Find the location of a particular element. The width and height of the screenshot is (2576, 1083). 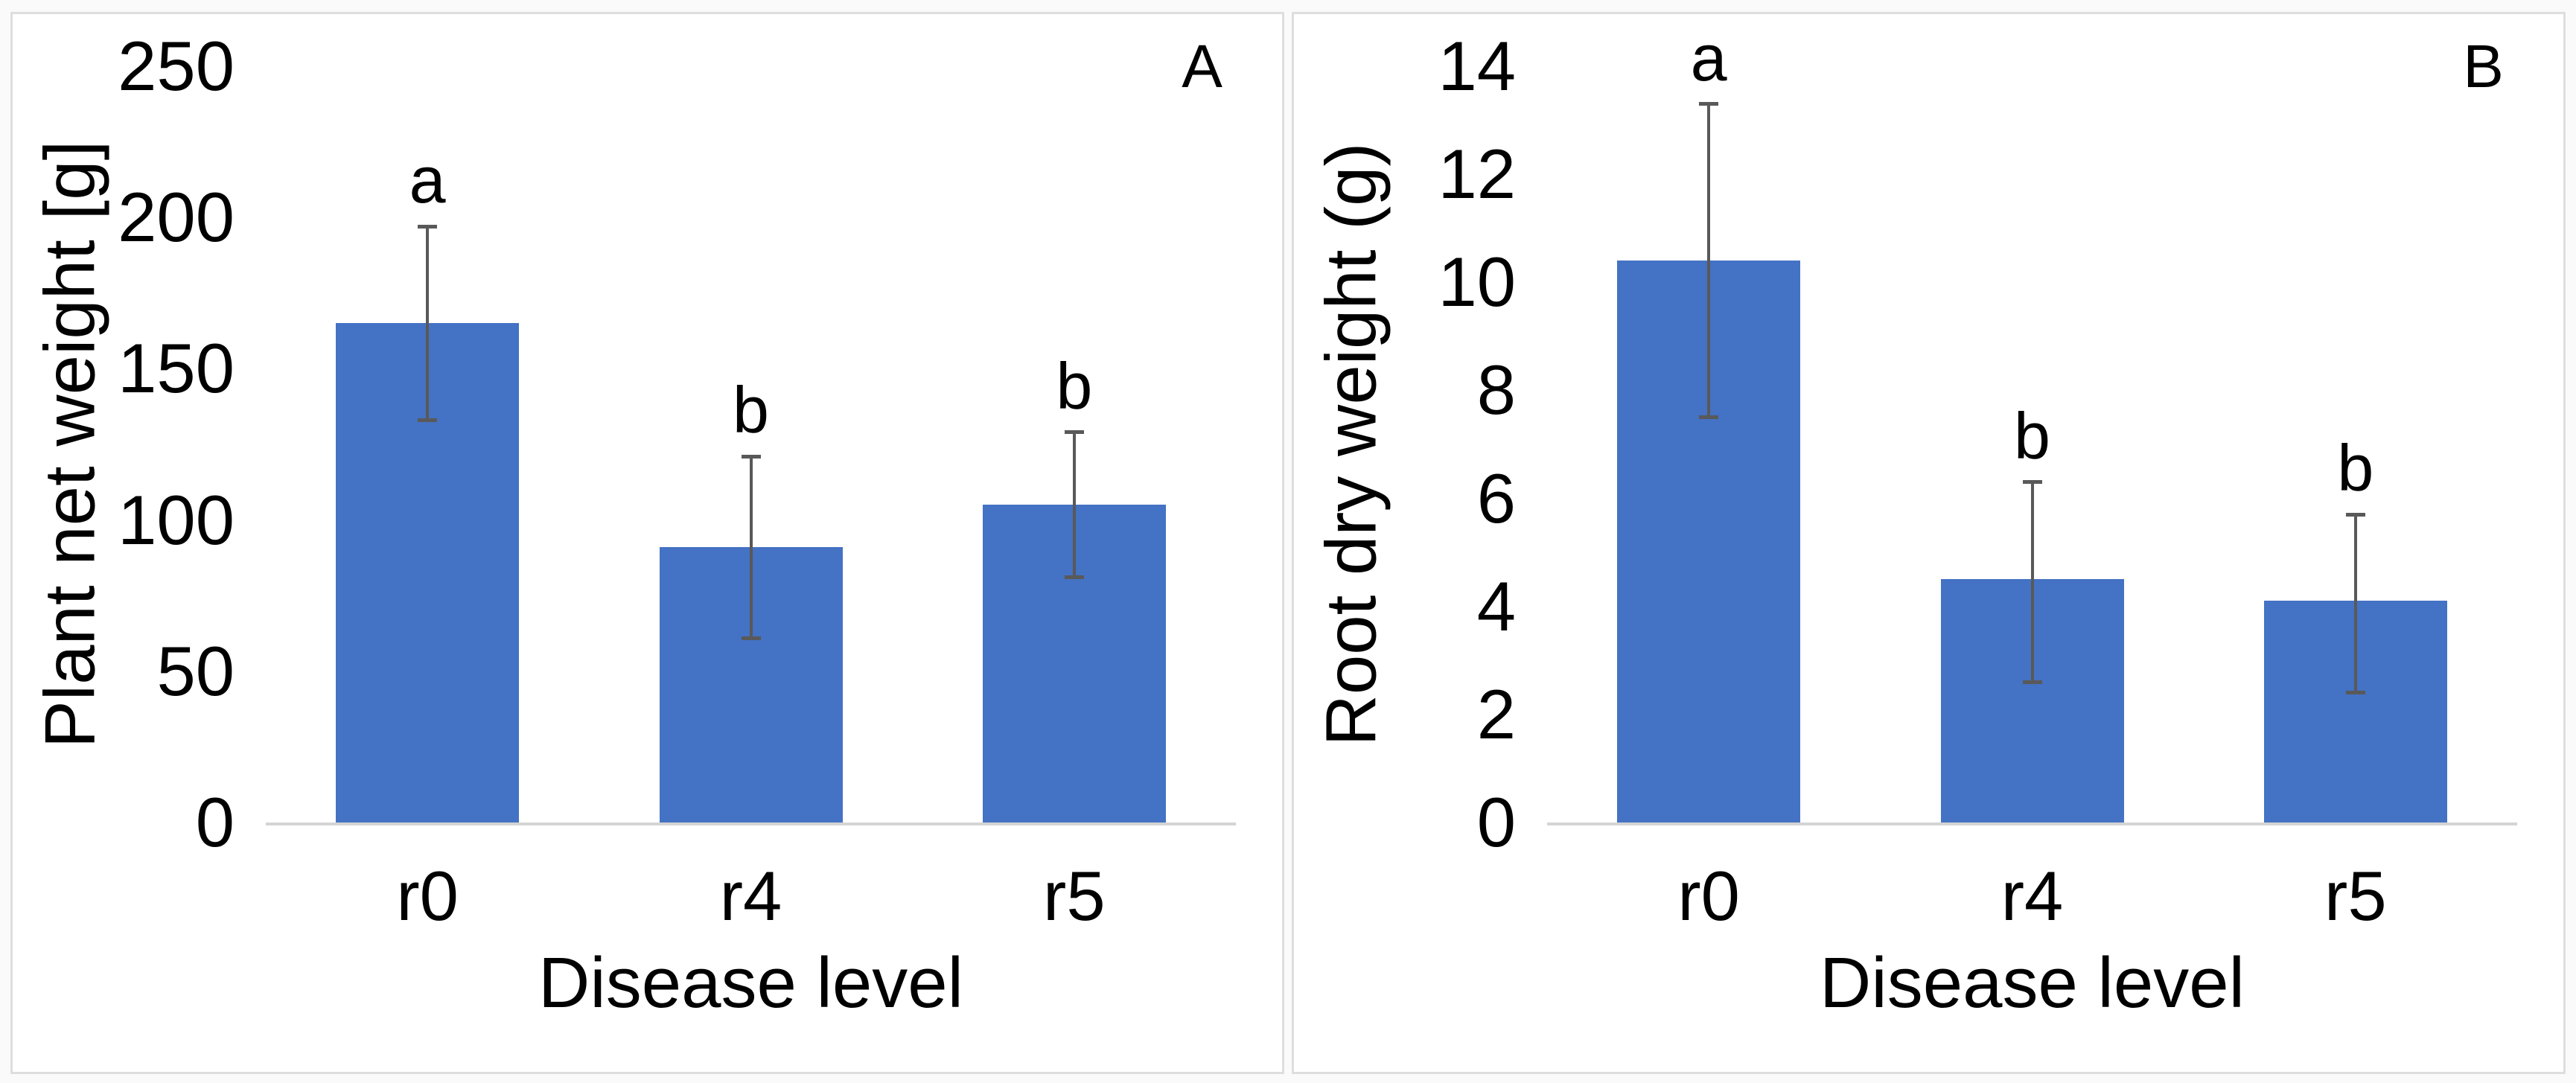

panel-letter-a: A is located at coordinates (1202, 67).